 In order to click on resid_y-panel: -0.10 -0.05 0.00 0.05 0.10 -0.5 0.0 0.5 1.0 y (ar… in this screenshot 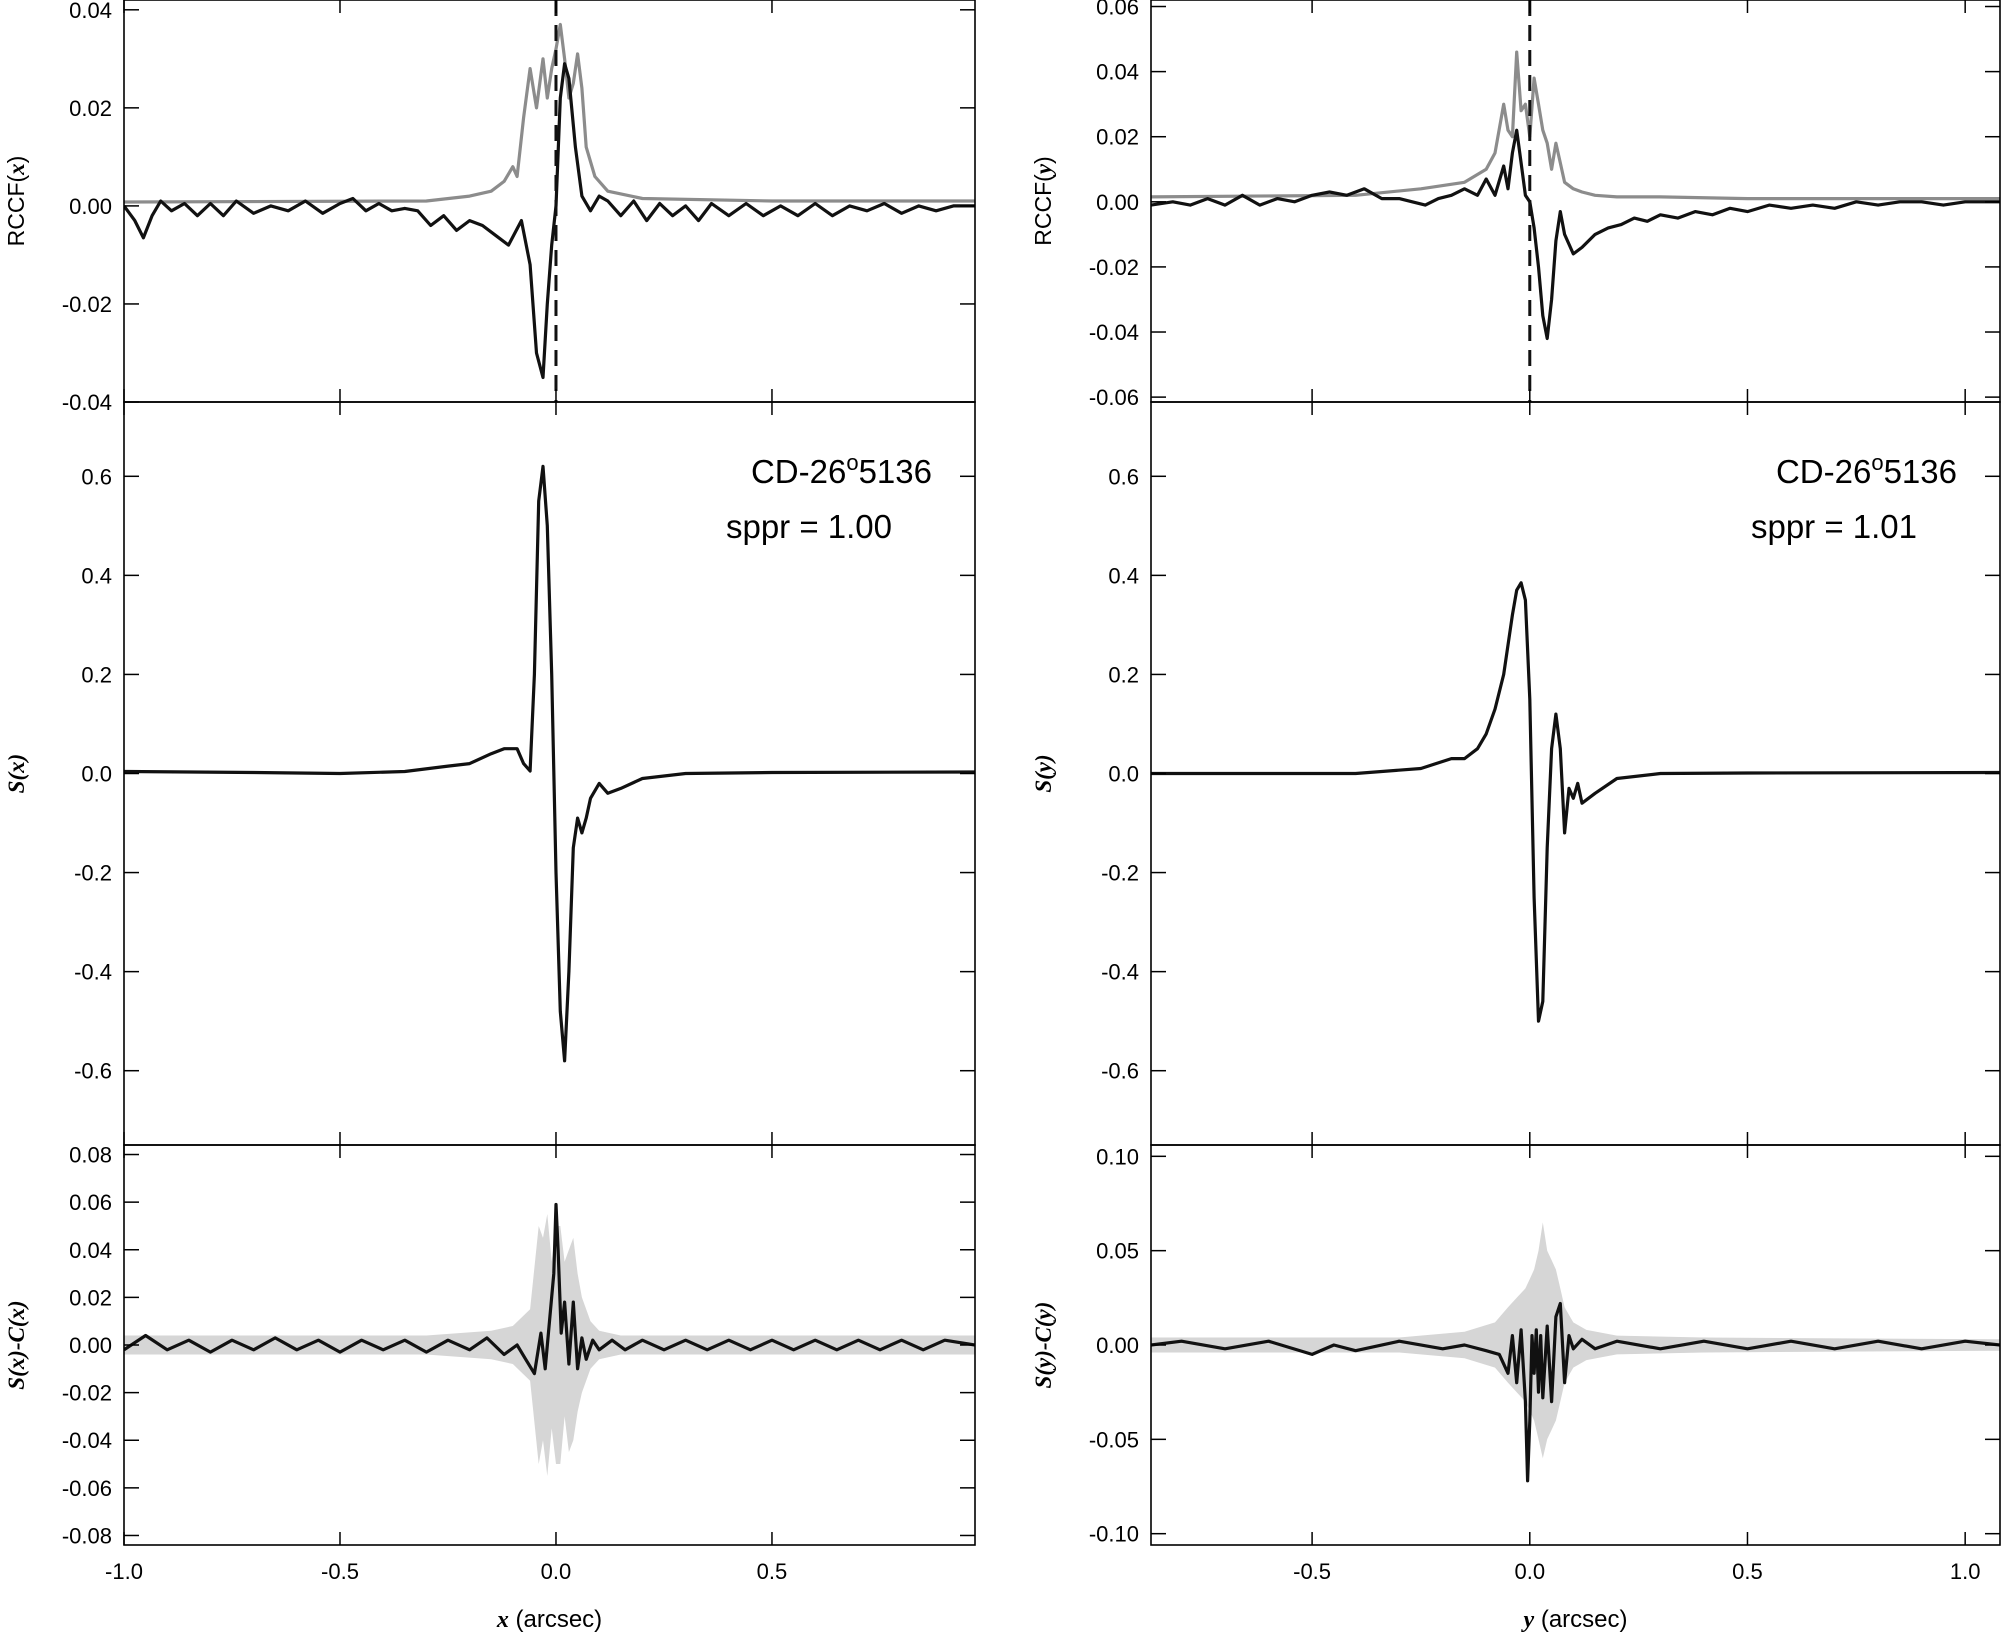, I will do `click(1516, 1388)`.